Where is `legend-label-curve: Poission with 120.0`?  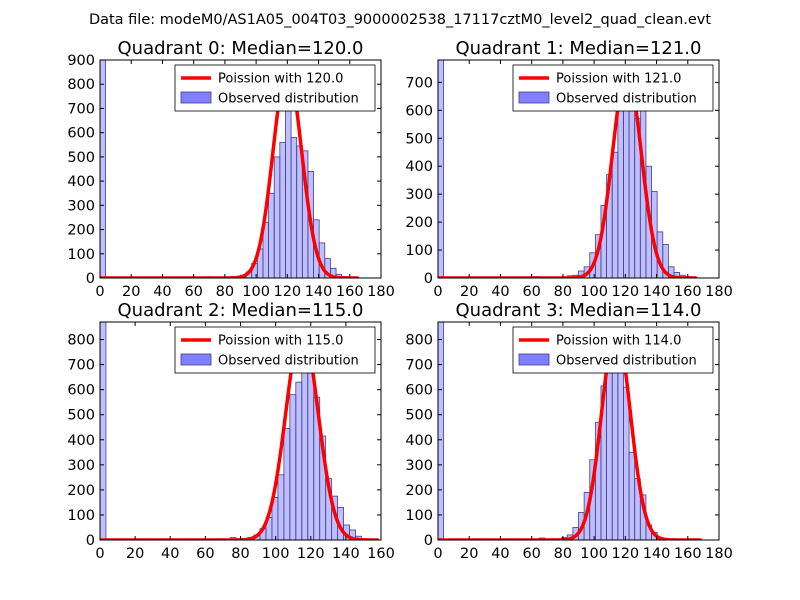 legend-label-curve: Poission with 120.0 is located at coordinates (280, 79).